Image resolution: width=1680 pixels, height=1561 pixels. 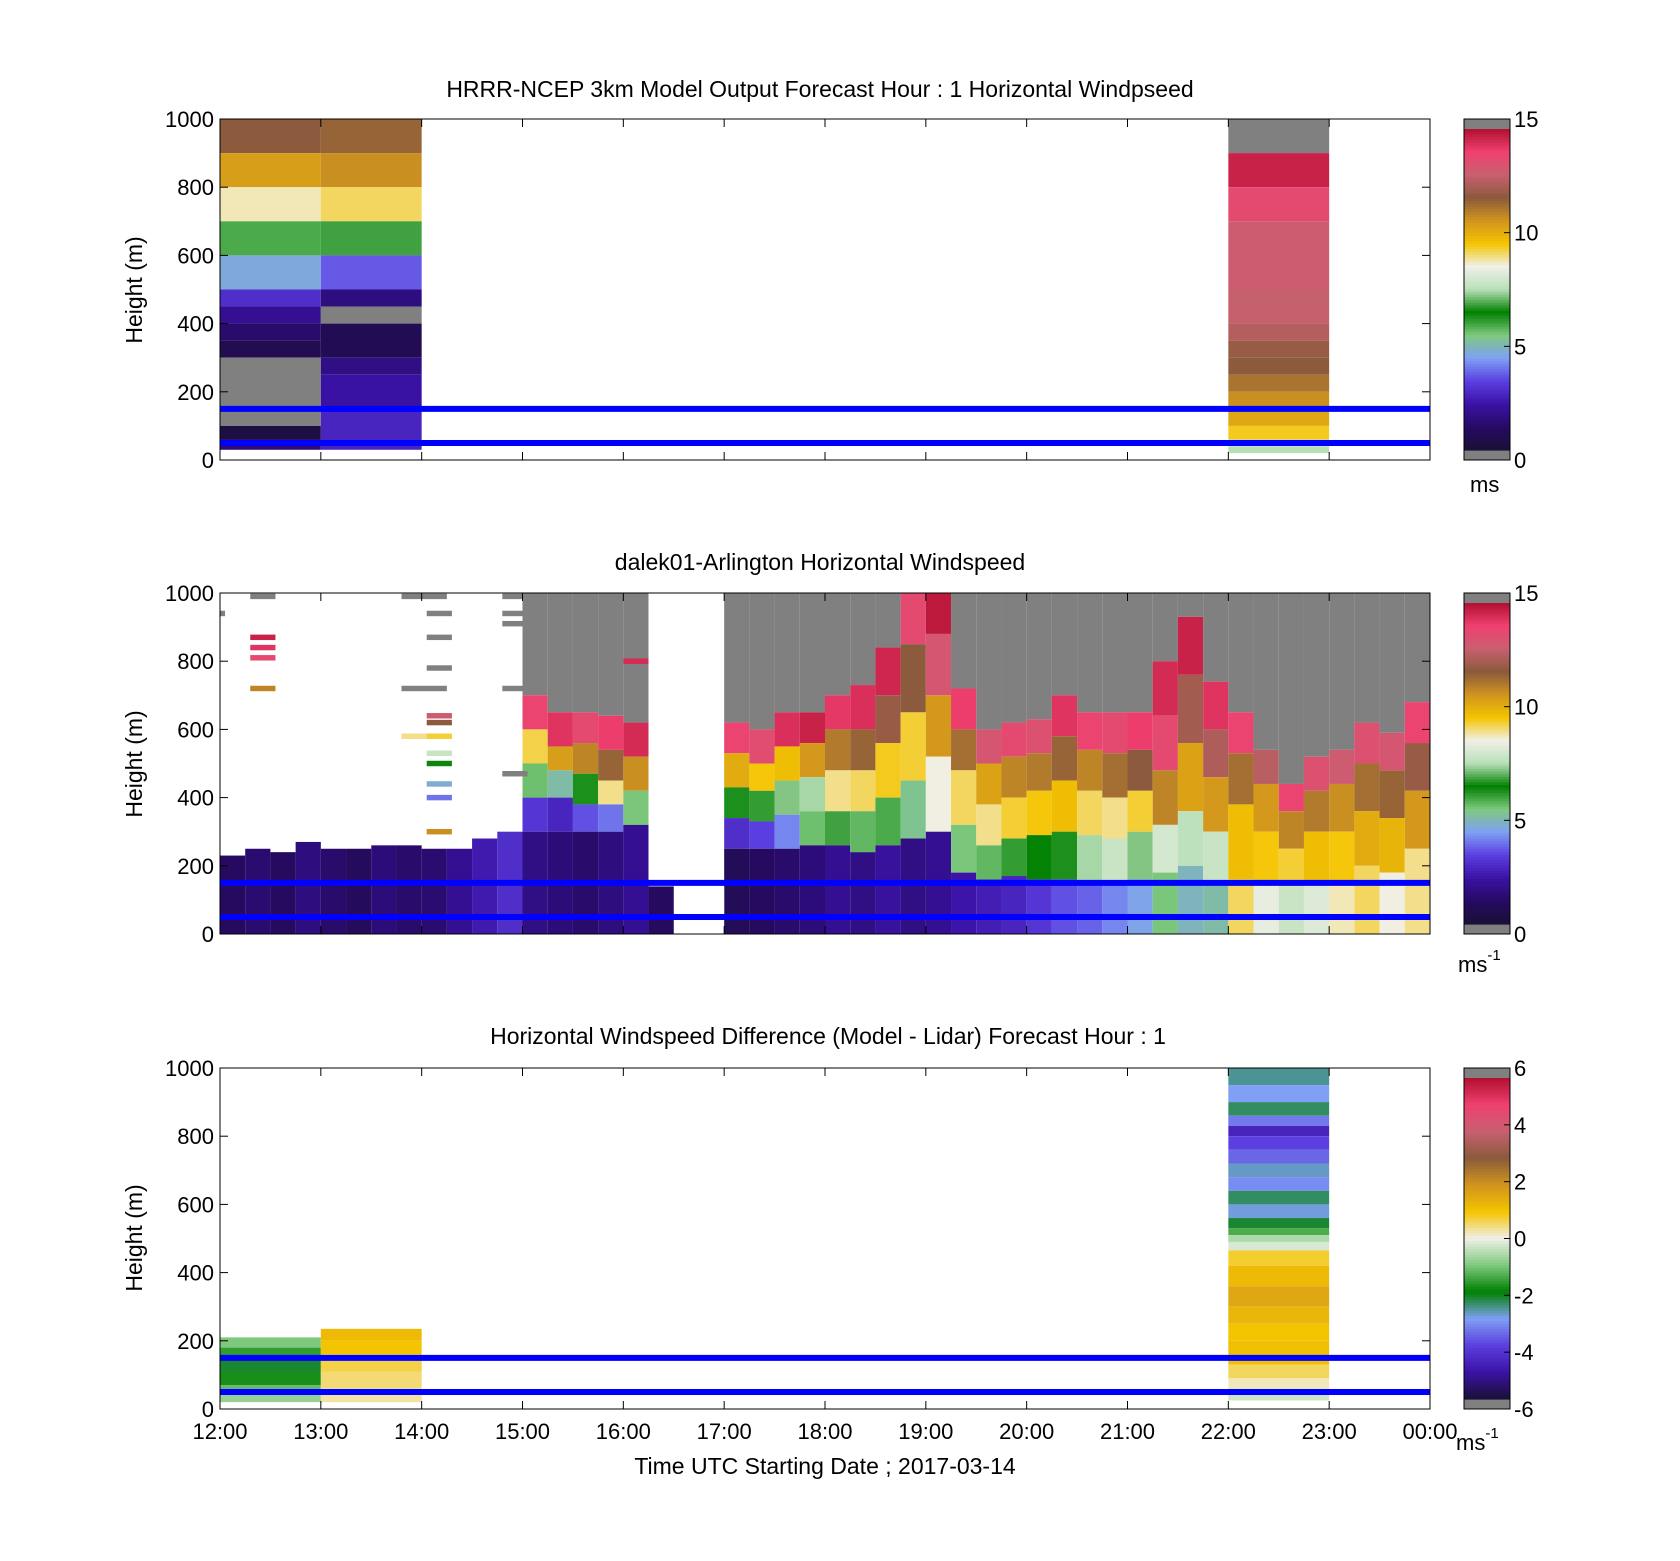 I want to click on x-tick-label: 16:00, so click(x=623, y=1431).